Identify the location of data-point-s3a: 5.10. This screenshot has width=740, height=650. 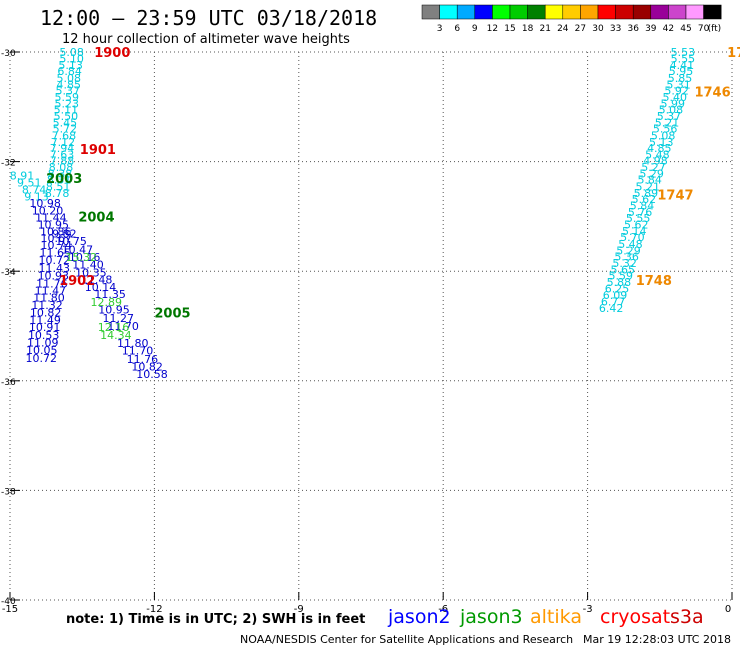
(71, 59).